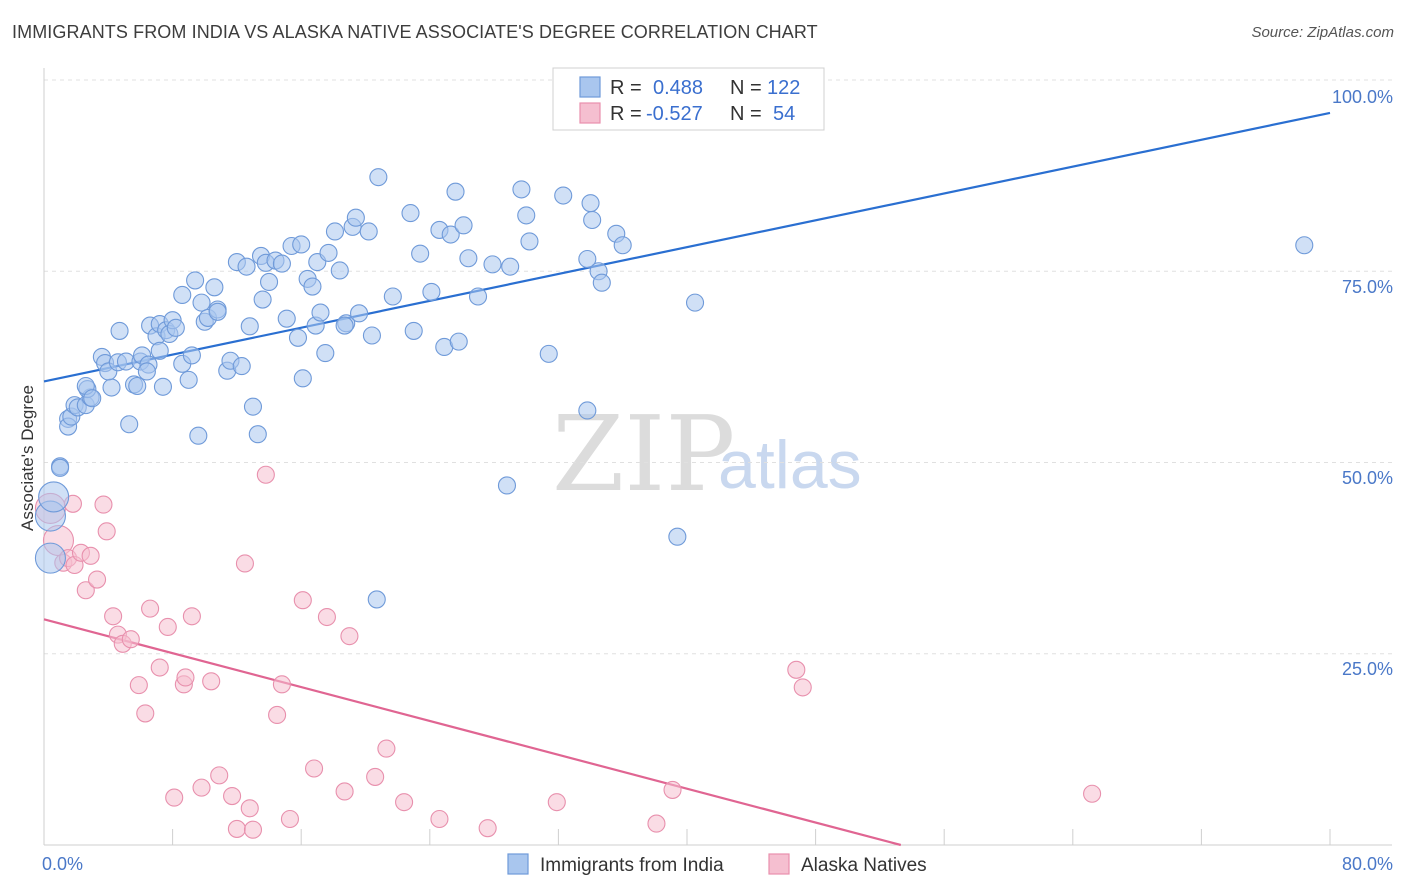  Describe the element at coordinates (1367, 864) in the screenshot. I see `x-tick-label: 80.0%` at that location.